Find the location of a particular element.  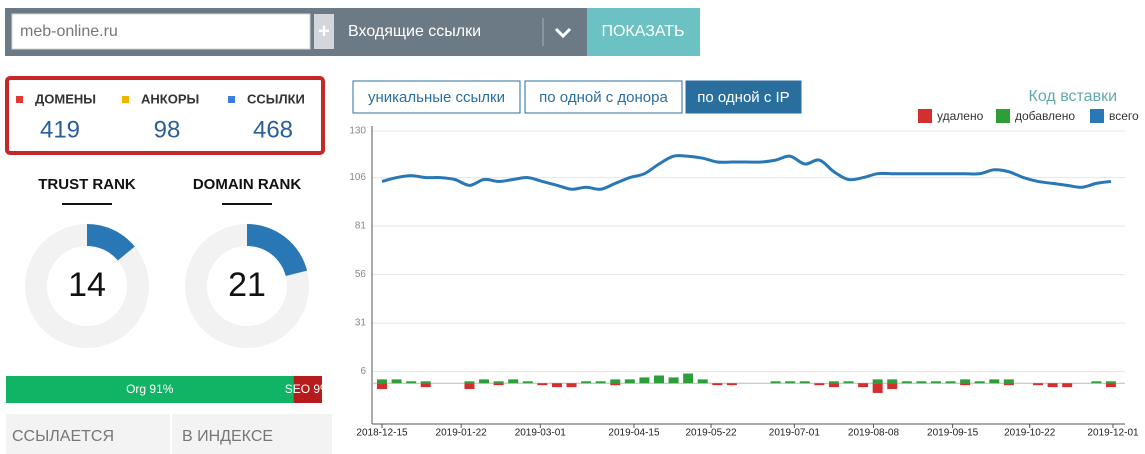

chevron is located at coordinates (563, 33).